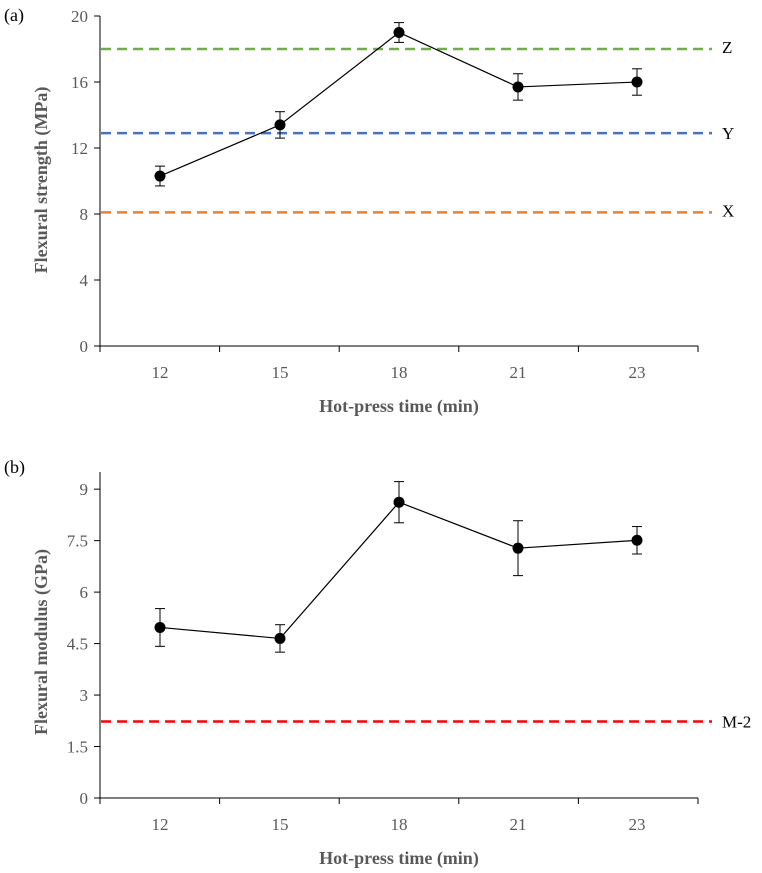 This screenshot has width=762, height=873. I want to click on series-line, so click(398, 104).